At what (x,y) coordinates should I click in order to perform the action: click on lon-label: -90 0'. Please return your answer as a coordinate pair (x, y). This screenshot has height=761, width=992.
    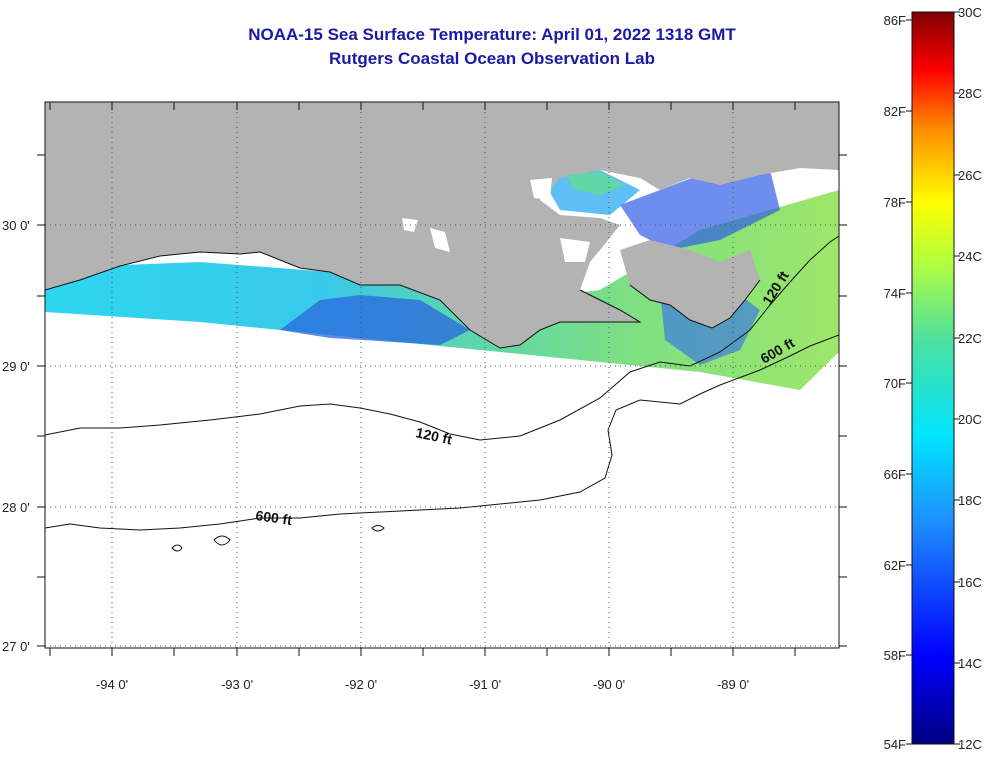
    Looking at the image, I should click on (609, 684).